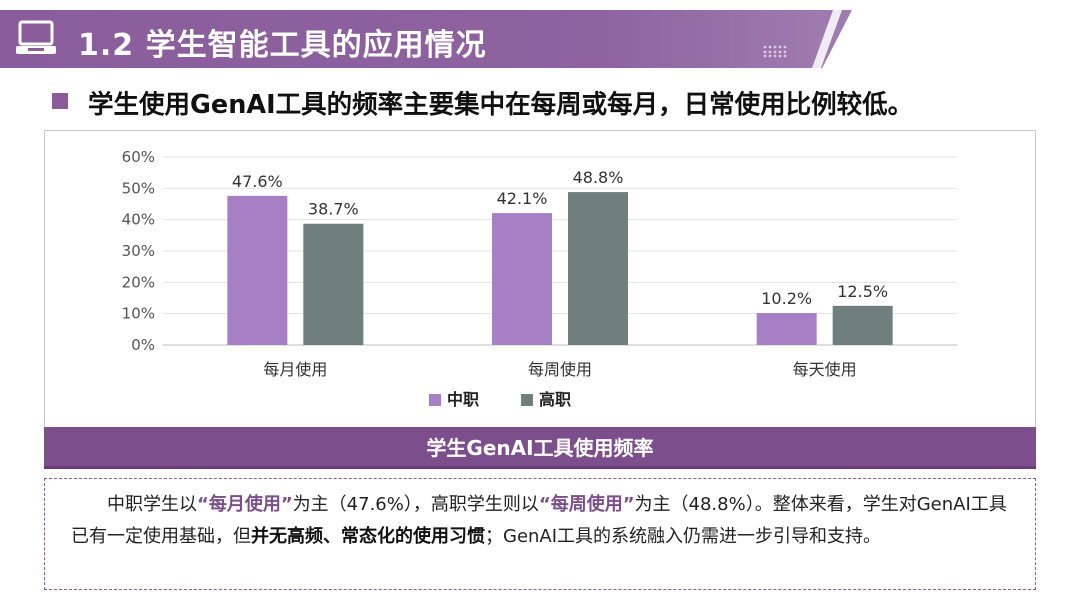  I want to click on section-title: 1.2 学生智能工具的应用情况, so click(282, 45).